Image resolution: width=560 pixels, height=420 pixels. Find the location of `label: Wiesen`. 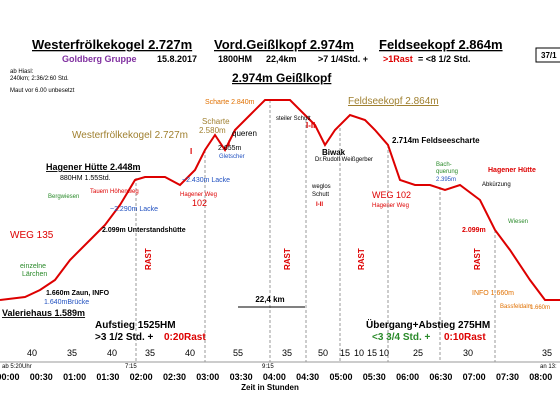

label: Wiesen is located at coordinates (518, 222).